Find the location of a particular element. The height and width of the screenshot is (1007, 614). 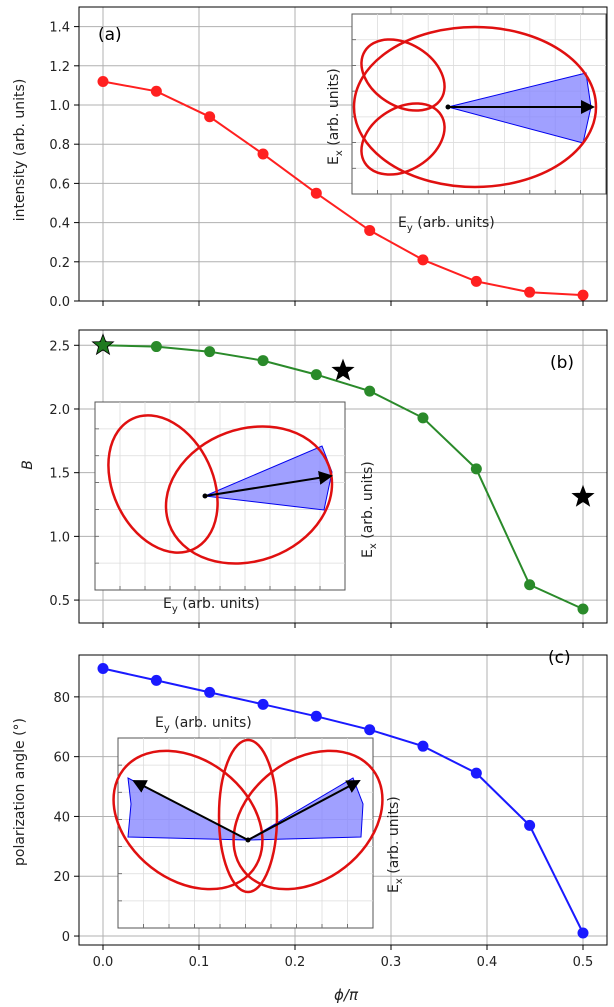

y-tick-label: 2.0 is located at coordinates (59, 410).